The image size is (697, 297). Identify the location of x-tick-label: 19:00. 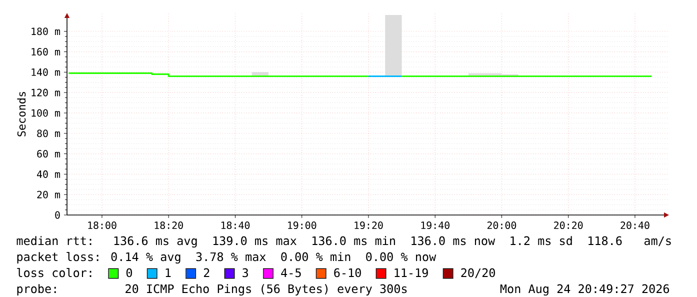
(302, 226).